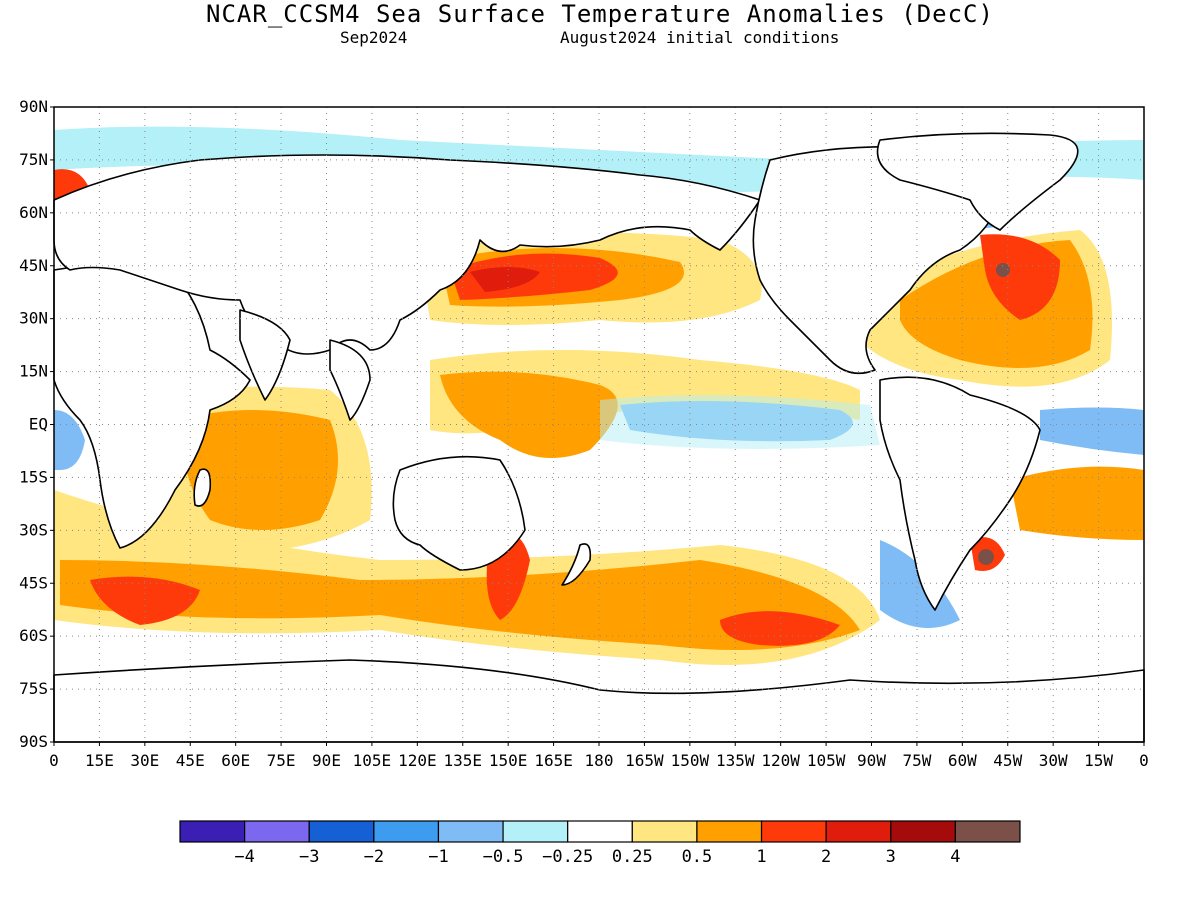  I want to click on lat-tick-label: 60N, so click(33, 212).